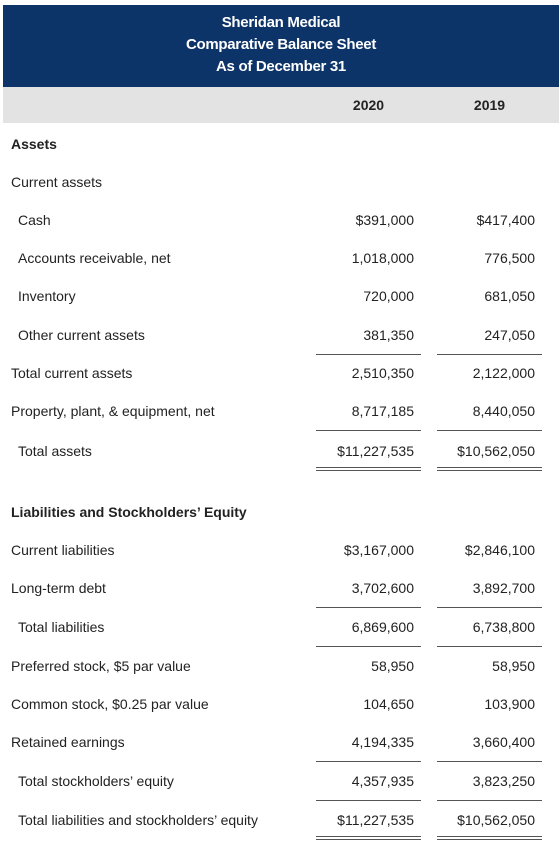  I want to click on cell-value: 2,122,000, so click(503, 373).